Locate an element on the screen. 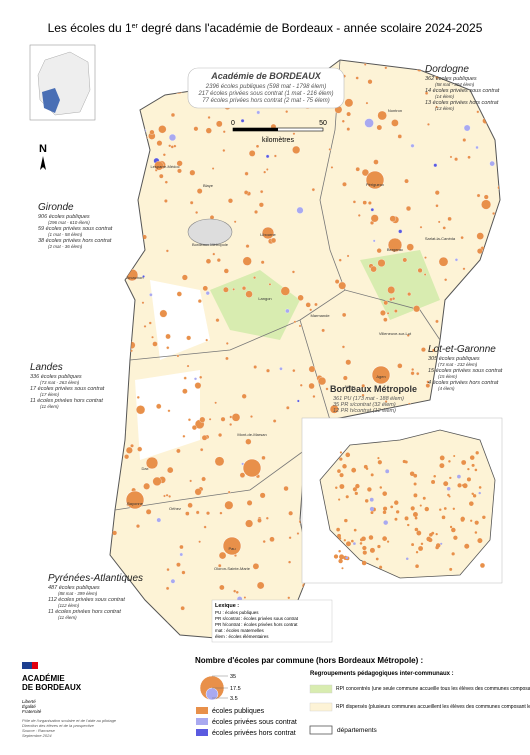 This screenshot has width=530, height=755. lexique-line: élem : écoles élémentaires is located at coordinates (242, 636).